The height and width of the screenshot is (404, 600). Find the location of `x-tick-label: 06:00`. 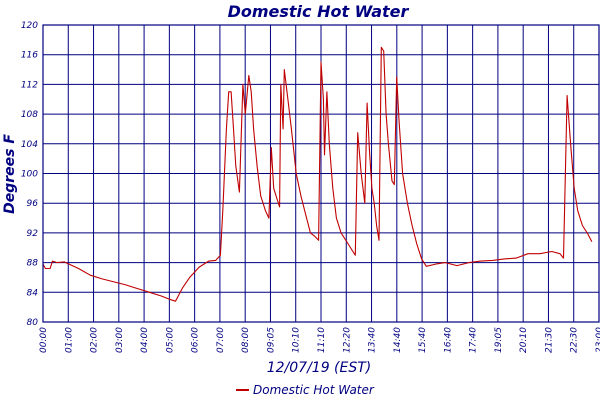

x-tick-label: 06:00 is located at coordinates (196, 340).